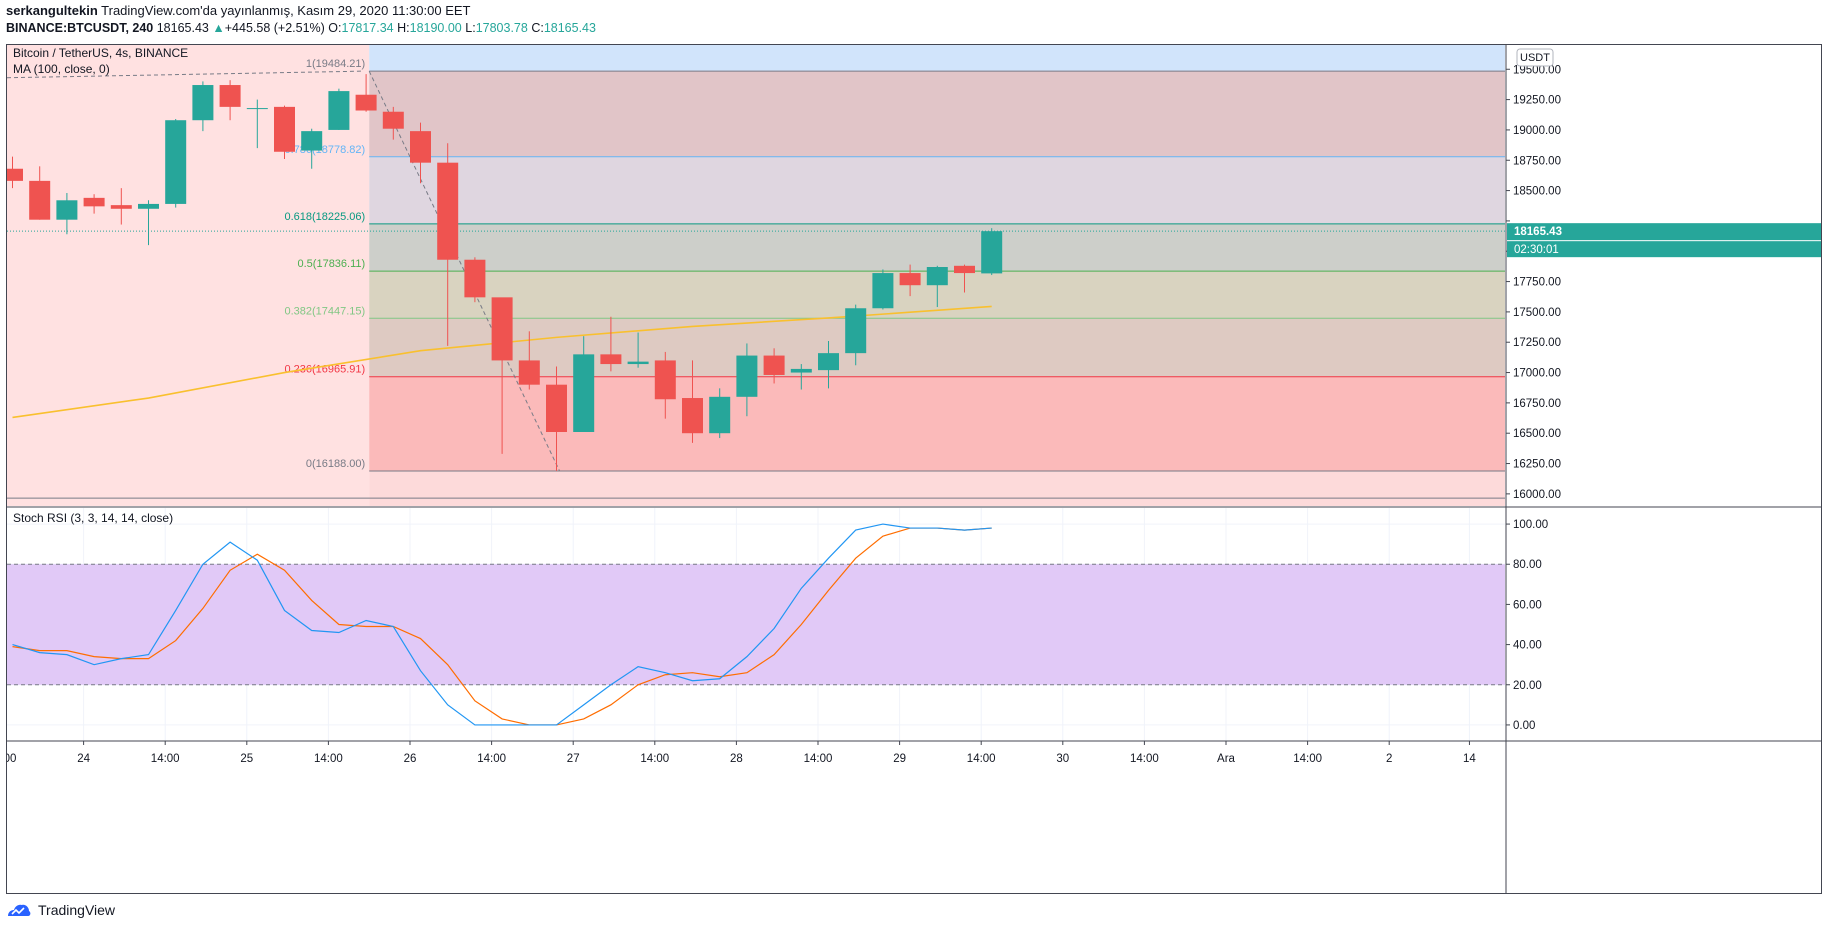 Image resolution: width=1828 pixels, height=930 pixels. I want to click on time-axis-label: 14, so click(1469, 759).